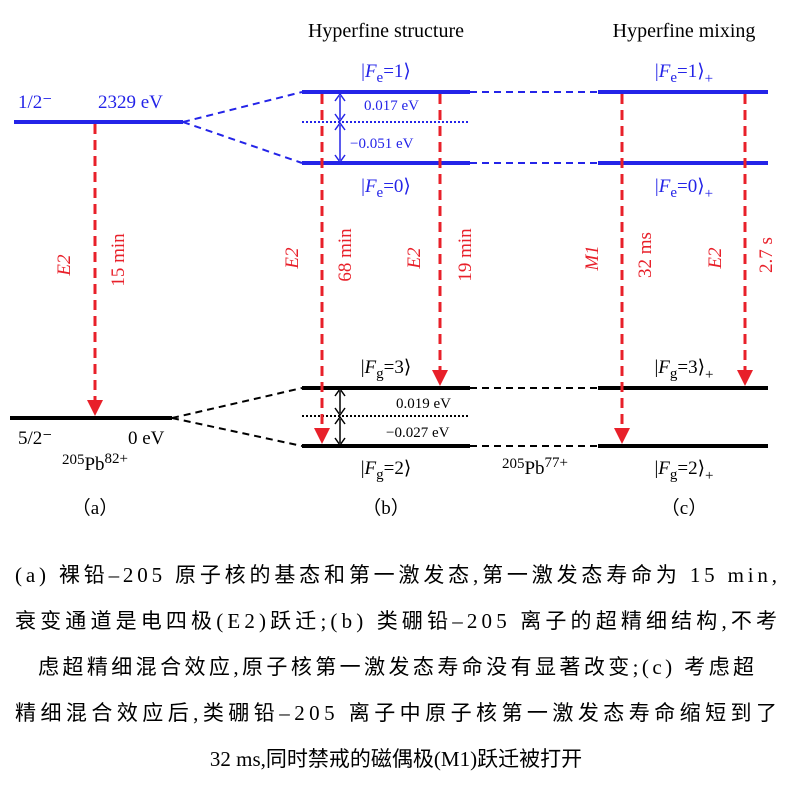 This screenshot has width=793, height=791. I want to click on panel-label: （a）, so click(95, 508).